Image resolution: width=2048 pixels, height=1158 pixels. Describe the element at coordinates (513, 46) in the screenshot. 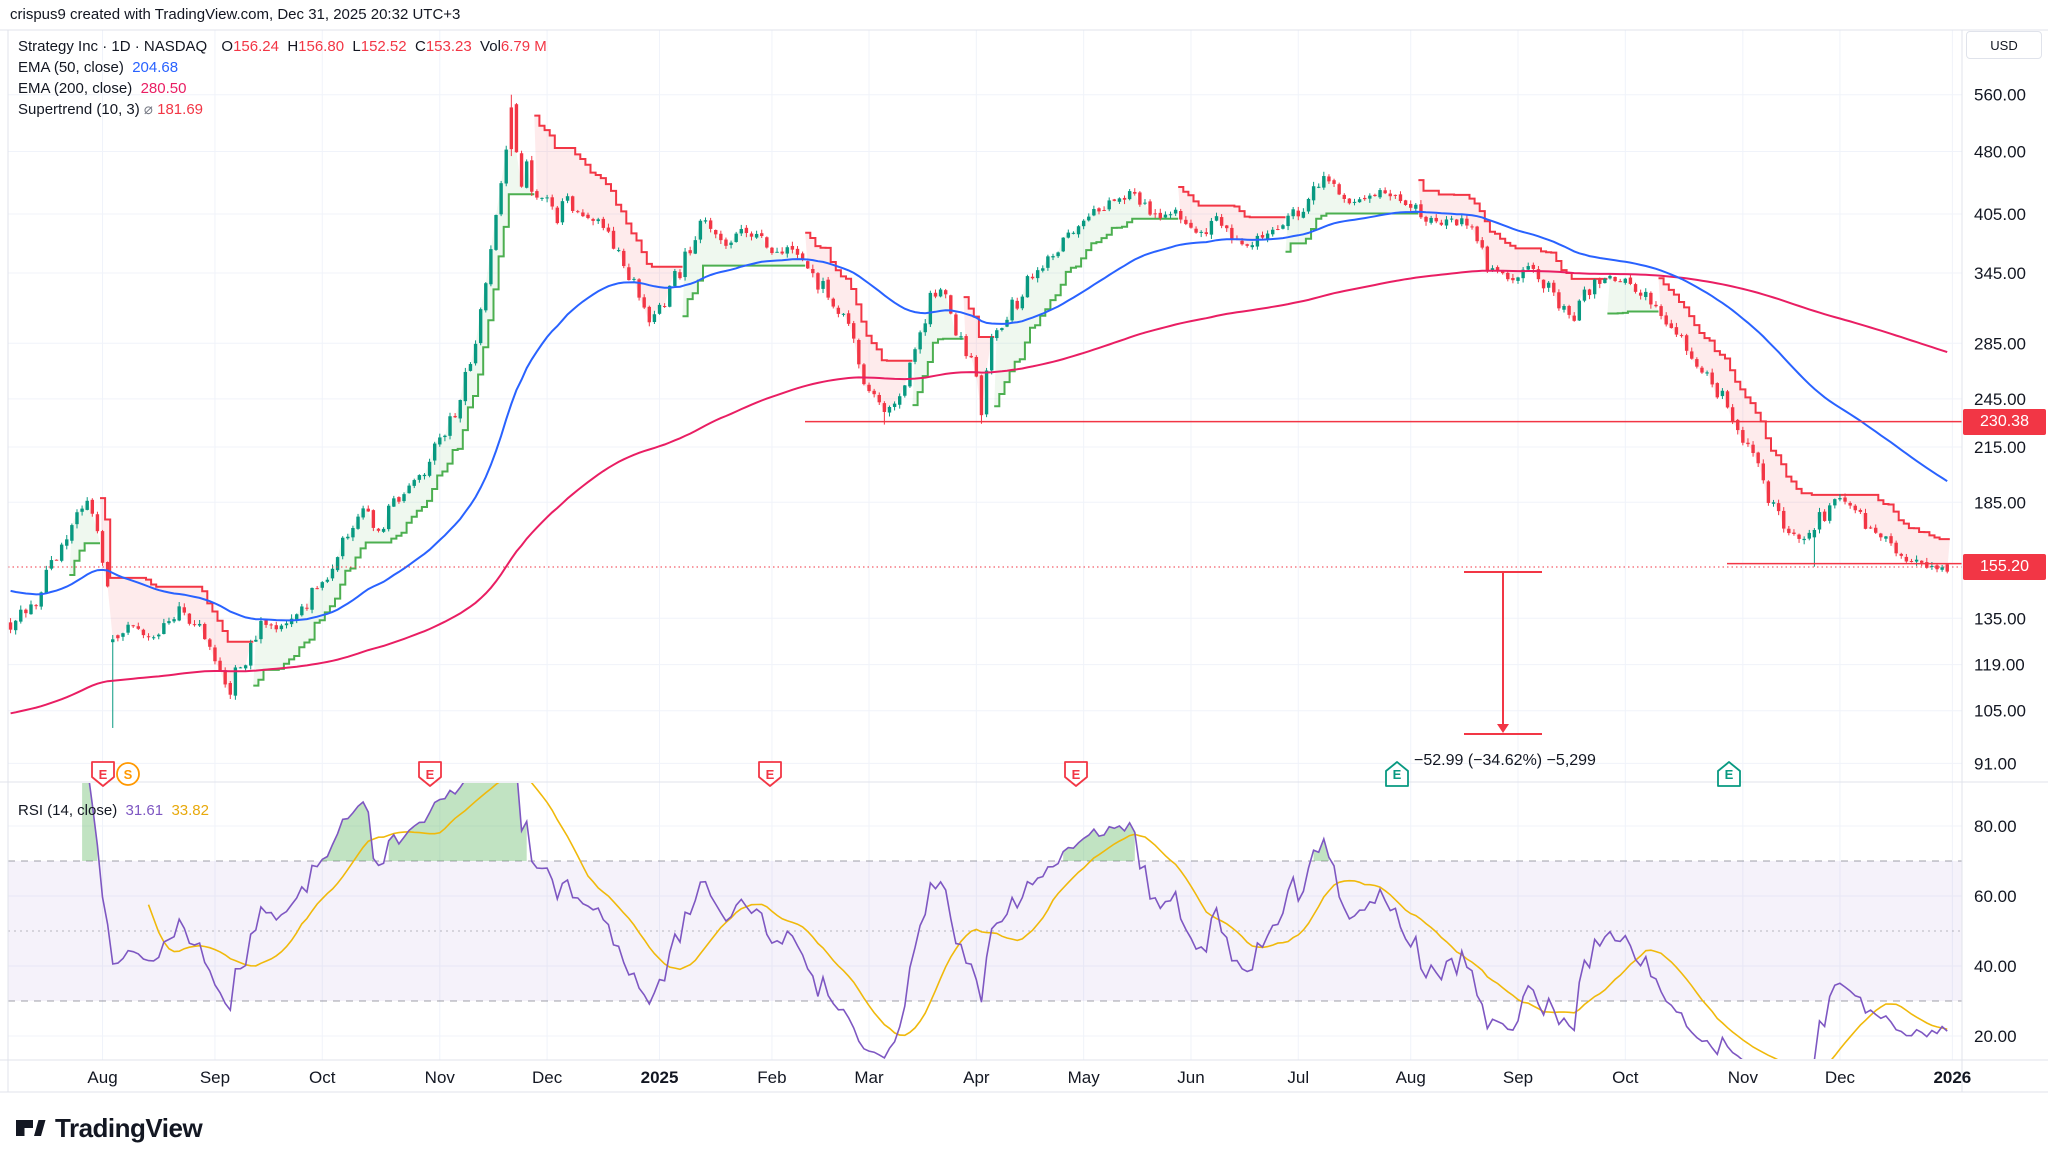

I see `volume: Vol6.79 M` at that location.